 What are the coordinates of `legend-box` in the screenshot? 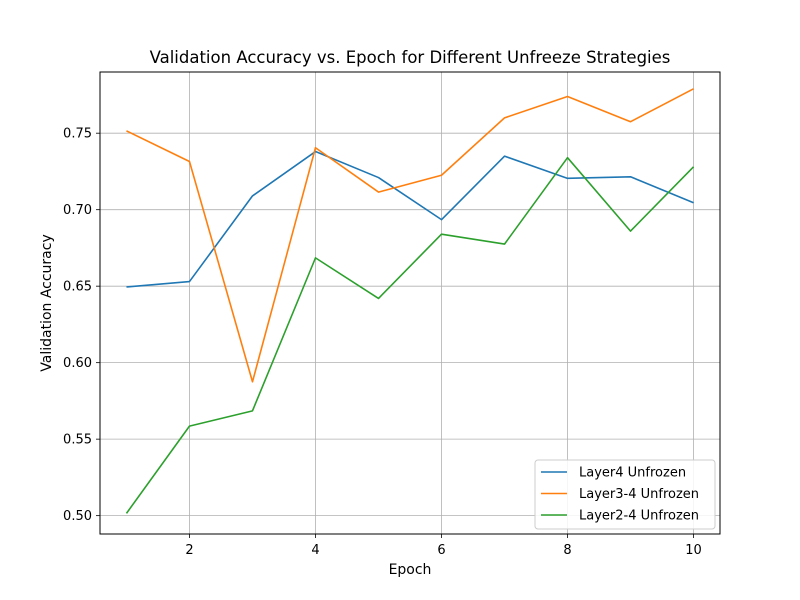 It's located at (625, 494).